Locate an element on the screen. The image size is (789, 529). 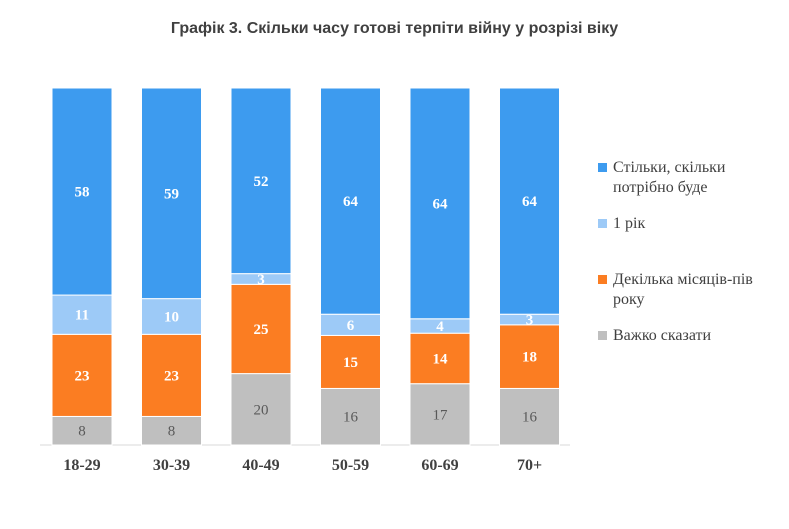
x-tick-label: 18-29 is located at coordinates (81, 465).